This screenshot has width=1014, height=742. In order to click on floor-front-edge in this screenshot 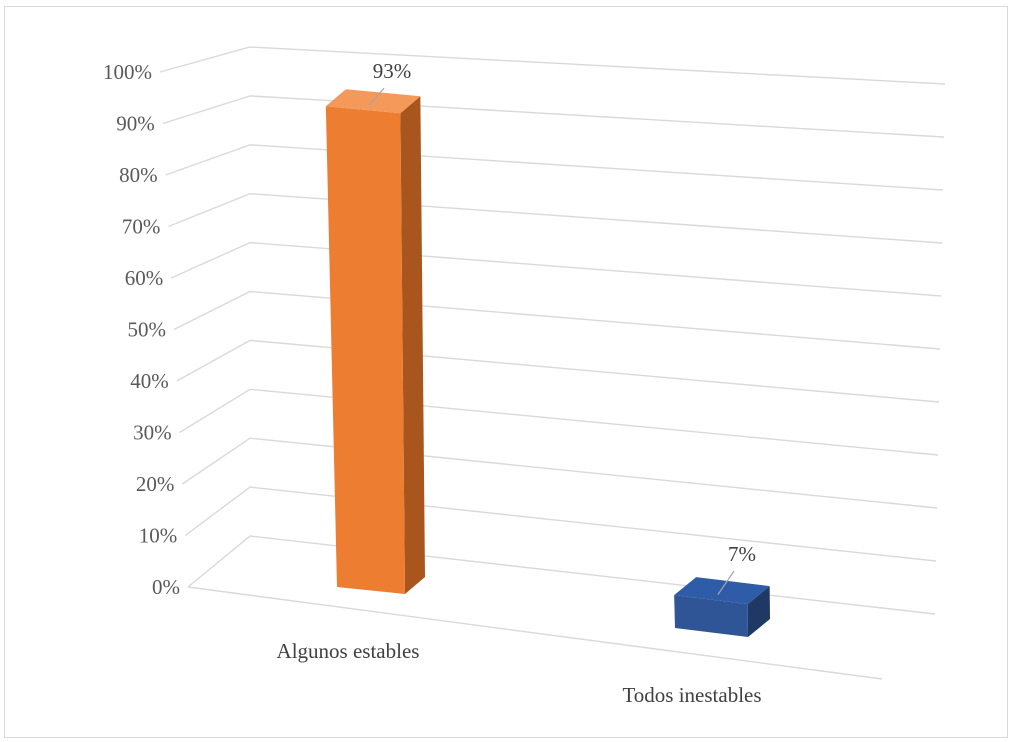, I will do `click(535, 633)`.